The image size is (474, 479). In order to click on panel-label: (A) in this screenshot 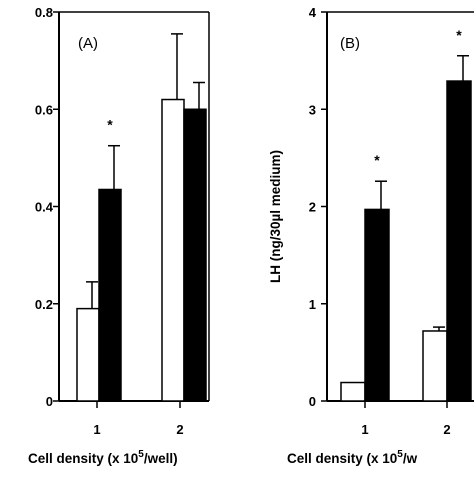, I will do `click(88, 43)`.